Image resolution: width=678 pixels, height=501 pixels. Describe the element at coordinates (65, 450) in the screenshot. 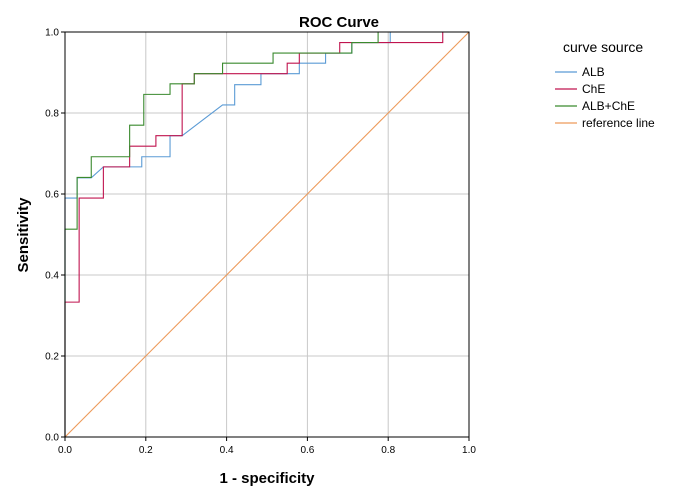

I see `x-tick-label: 0.0` at that location.